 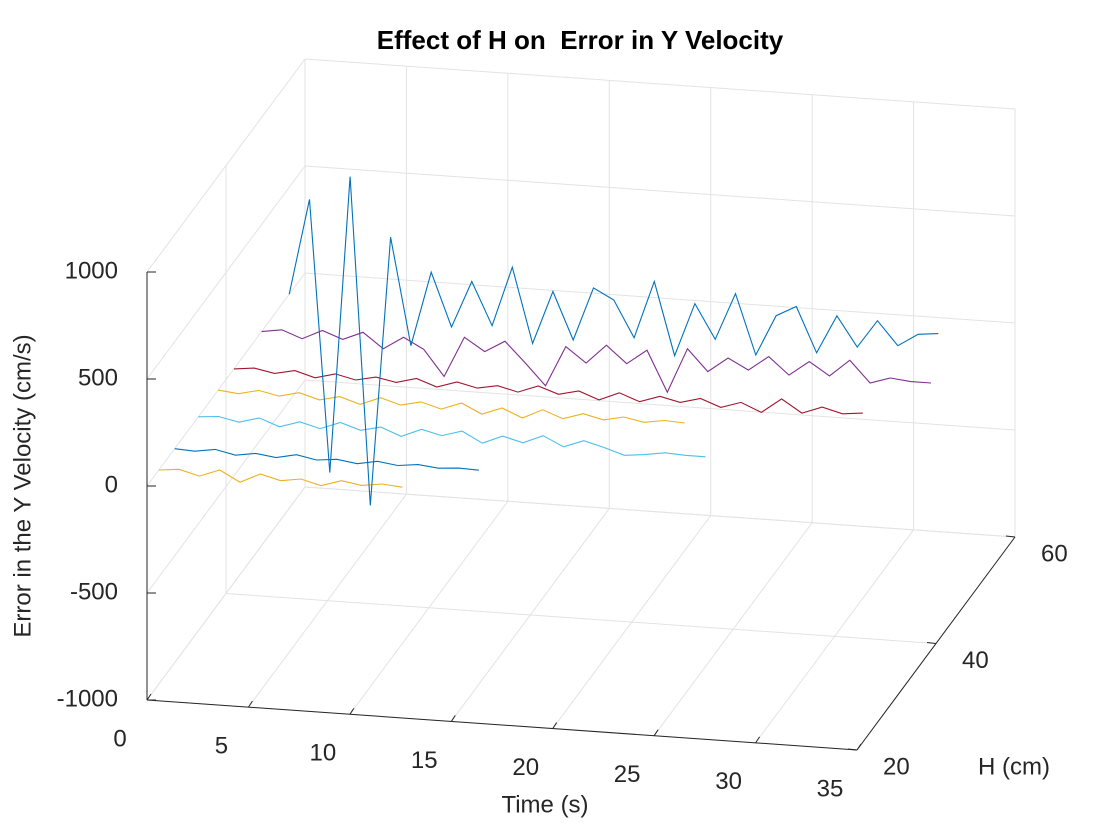 What do you see at coordinates (94, 591) in the screenshot?
I see `z-tick-label: -500` at bounding box center [94, 591].